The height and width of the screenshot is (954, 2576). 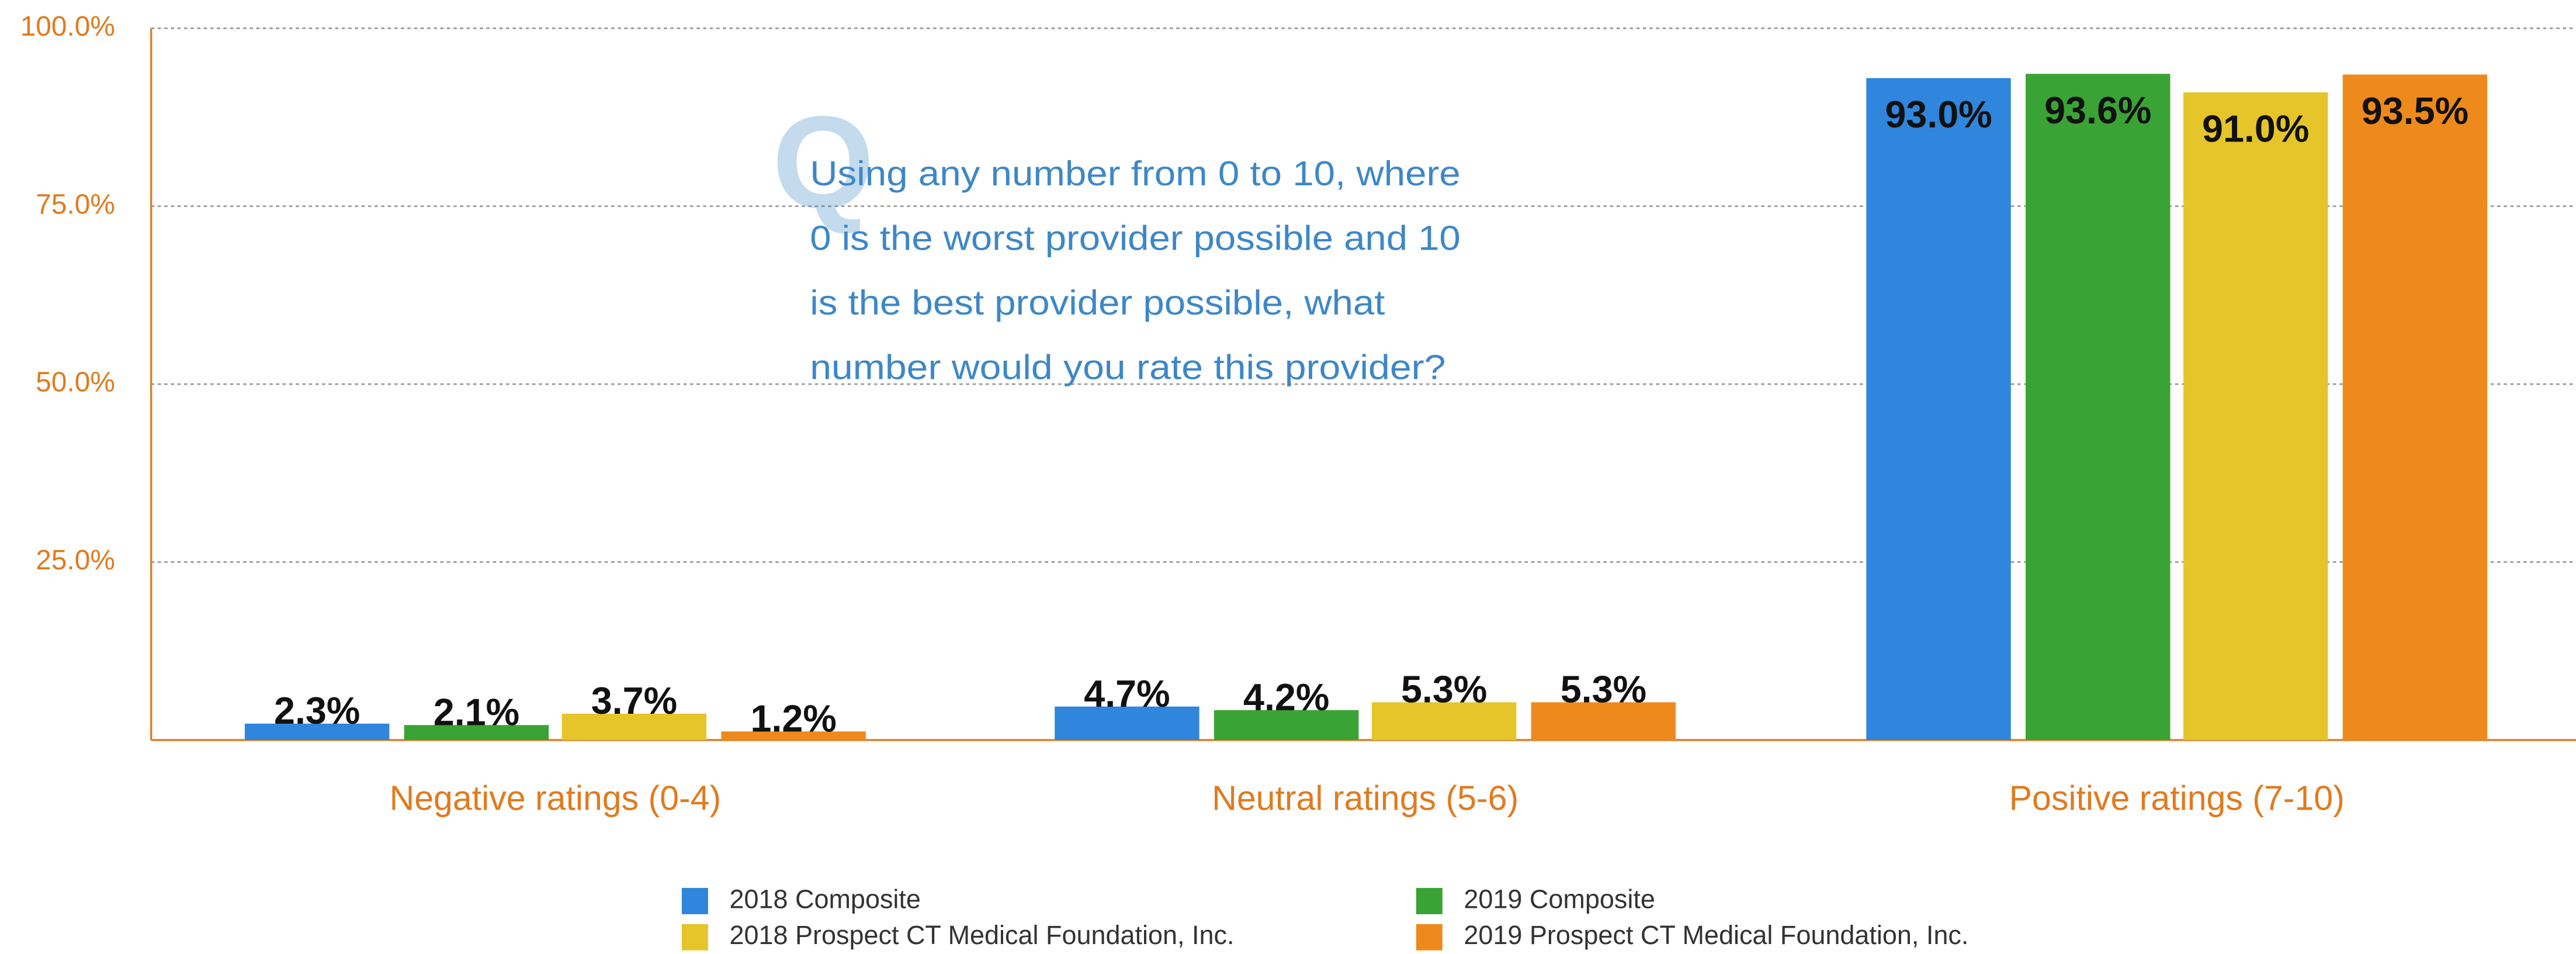 I want to click on value-label: 3.7%, so click(x=634, y=701).